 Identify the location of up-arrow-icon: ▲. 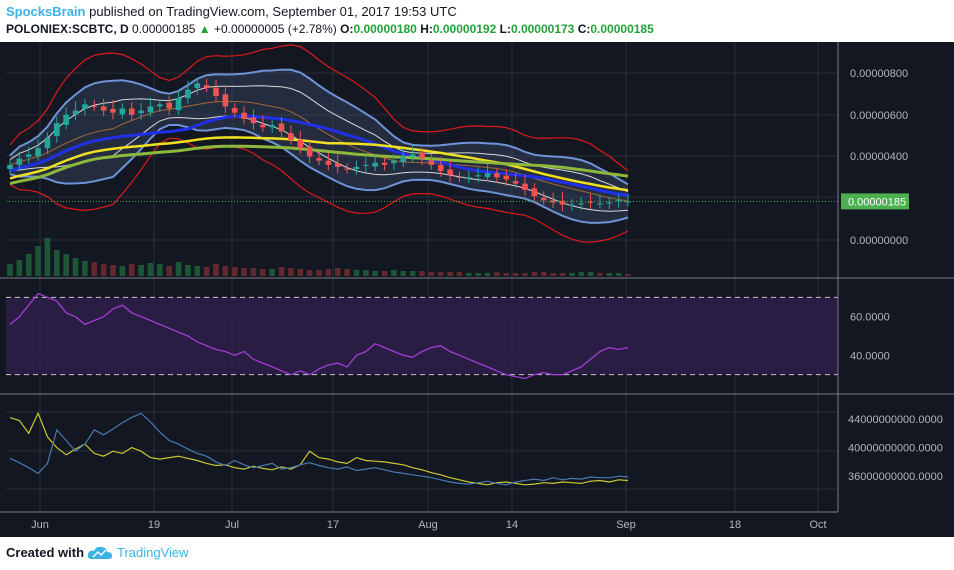
(204, 29).